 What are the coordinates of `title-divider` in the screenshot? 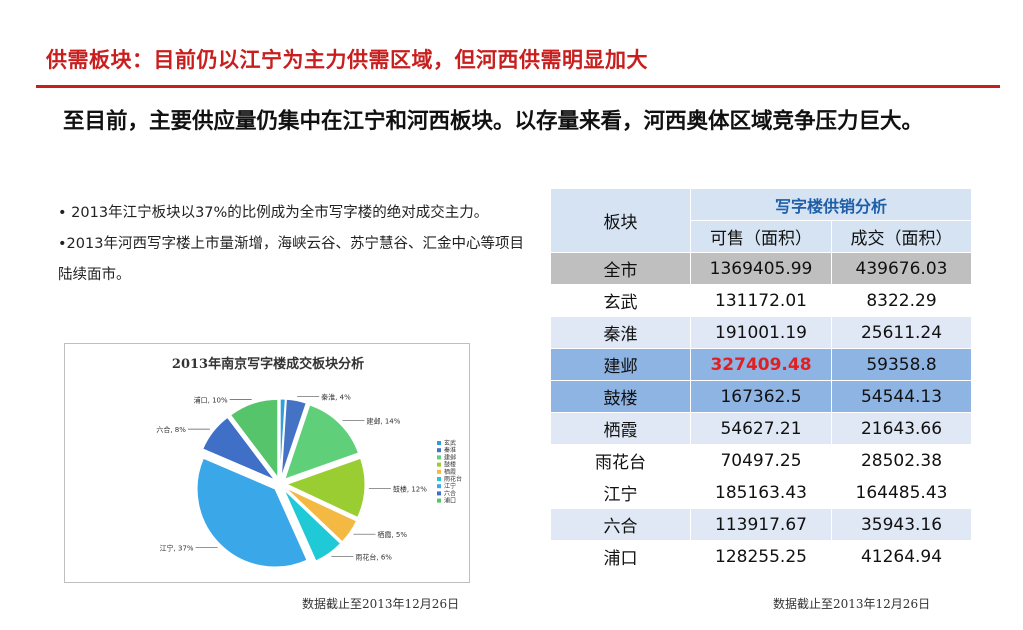 It's located at (518, 86).